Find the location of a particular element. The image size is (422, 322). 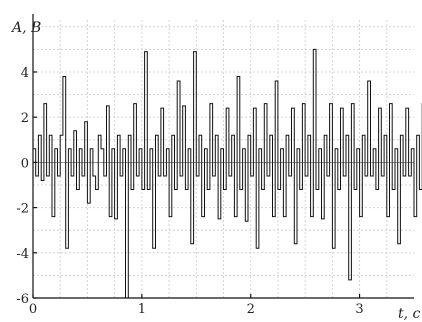

x-axis-label: t, c is located at coordinates (409, 314).